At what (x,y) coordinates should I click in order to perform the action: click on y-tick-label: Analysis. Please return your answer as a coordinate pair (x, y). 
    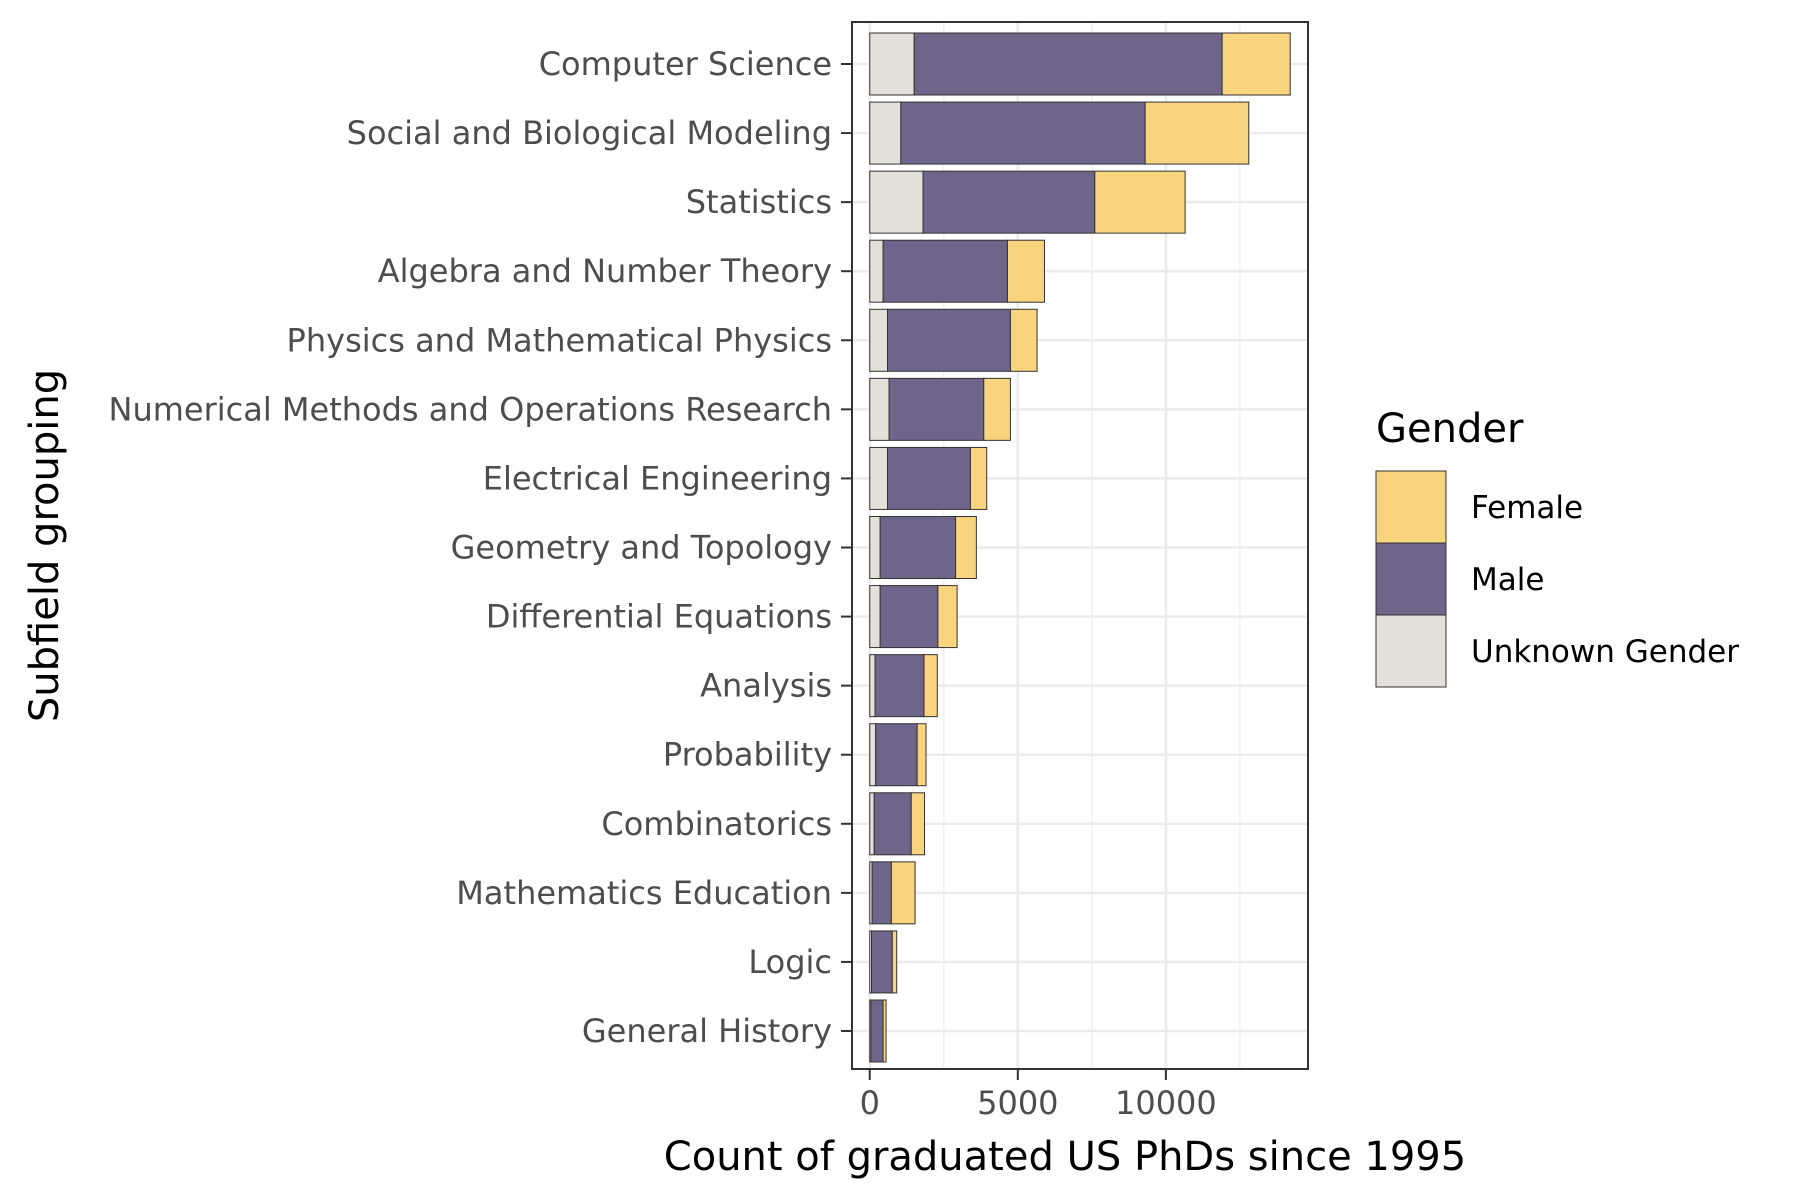
    Looking at the image, I should click on (766, 686).